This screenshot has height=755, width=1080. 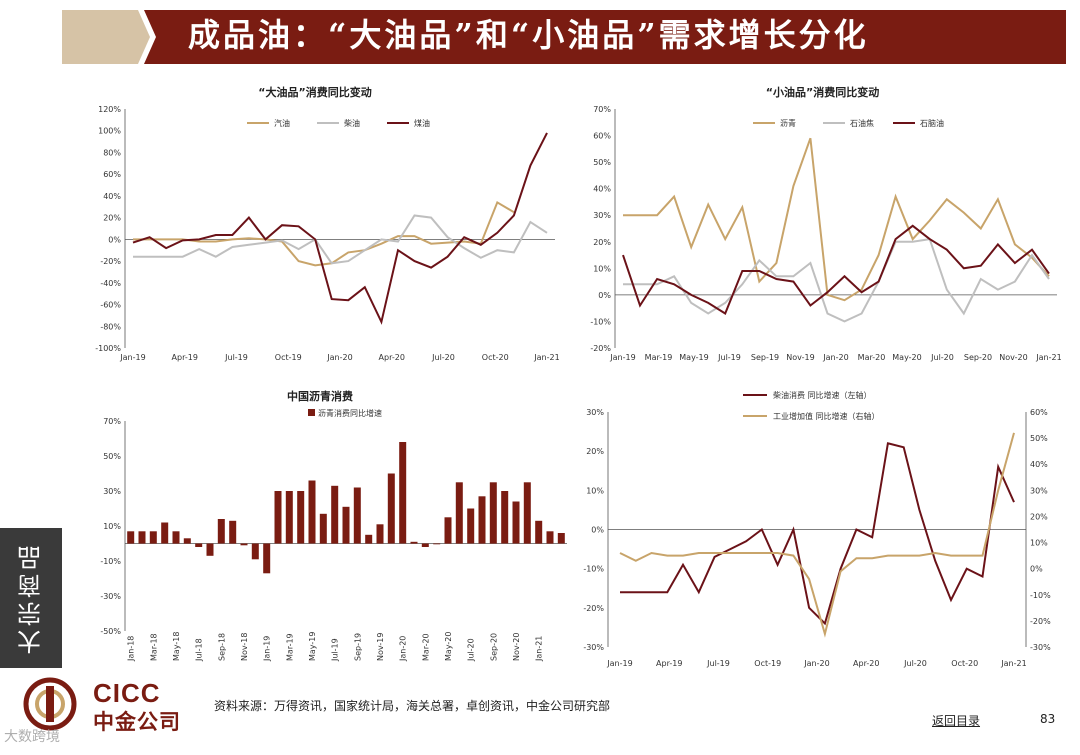 What do you see at coordinates (110, 305) in the screenshot?
I see `y-tick-label: -60%` at bounding box center [110, 305].